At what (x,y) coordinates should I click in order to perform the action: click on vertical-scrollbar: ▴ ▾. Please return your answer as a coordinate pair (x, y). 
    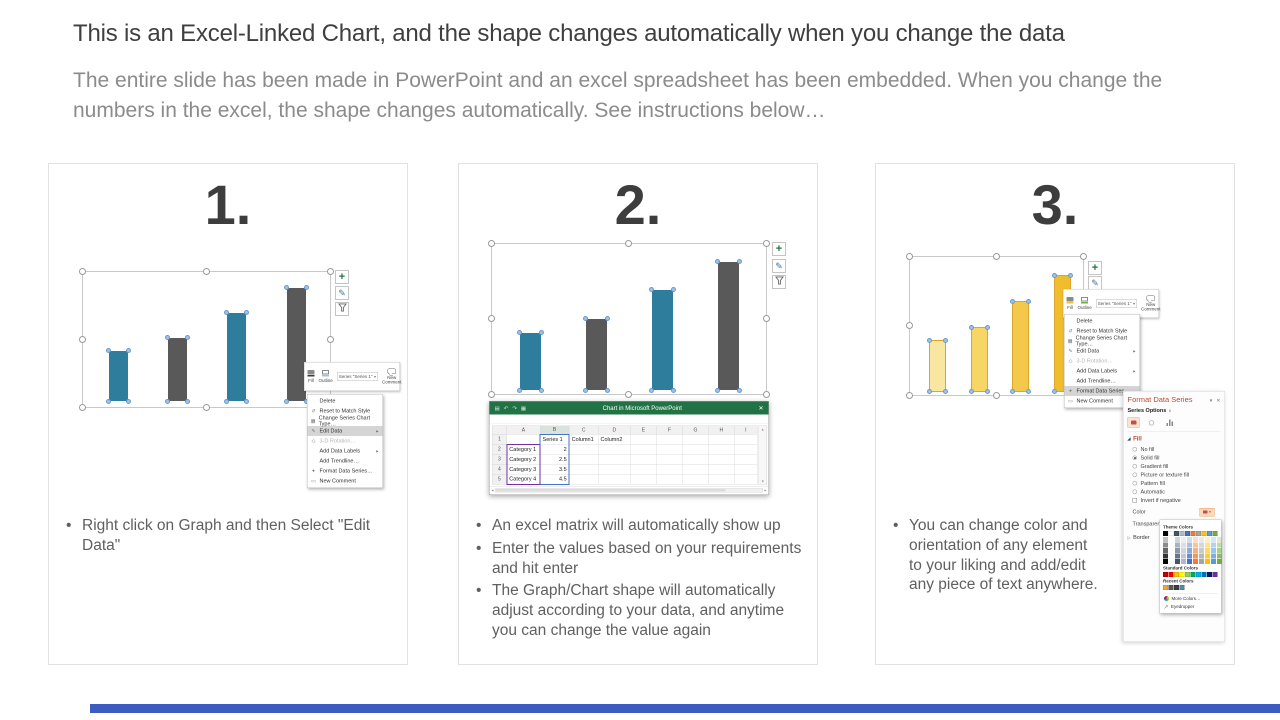
    Looking at the image, I should click on (762, 455).